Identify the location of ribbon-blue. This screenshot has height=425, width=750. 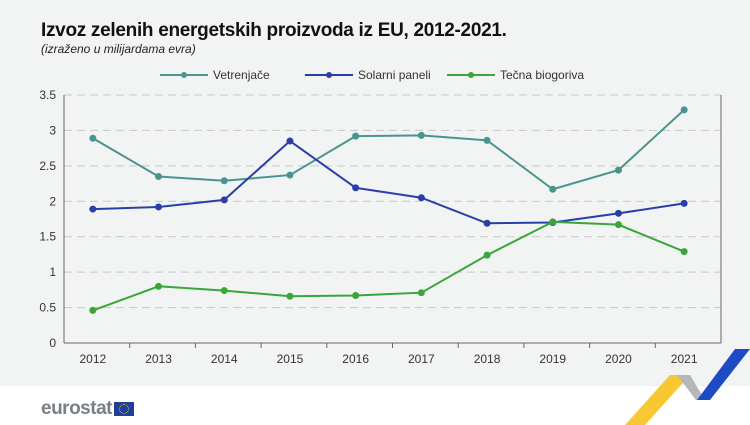
(723, 374).